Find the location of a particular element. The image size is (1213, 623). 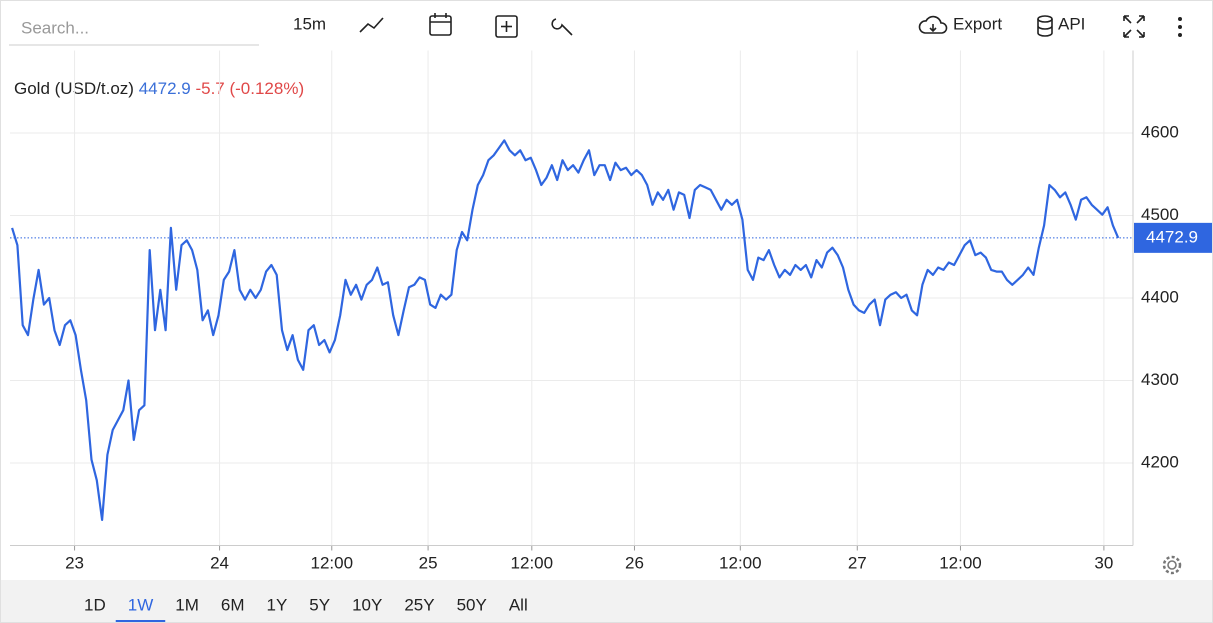

range-button: 10Y is located at coordinates (367, 604).